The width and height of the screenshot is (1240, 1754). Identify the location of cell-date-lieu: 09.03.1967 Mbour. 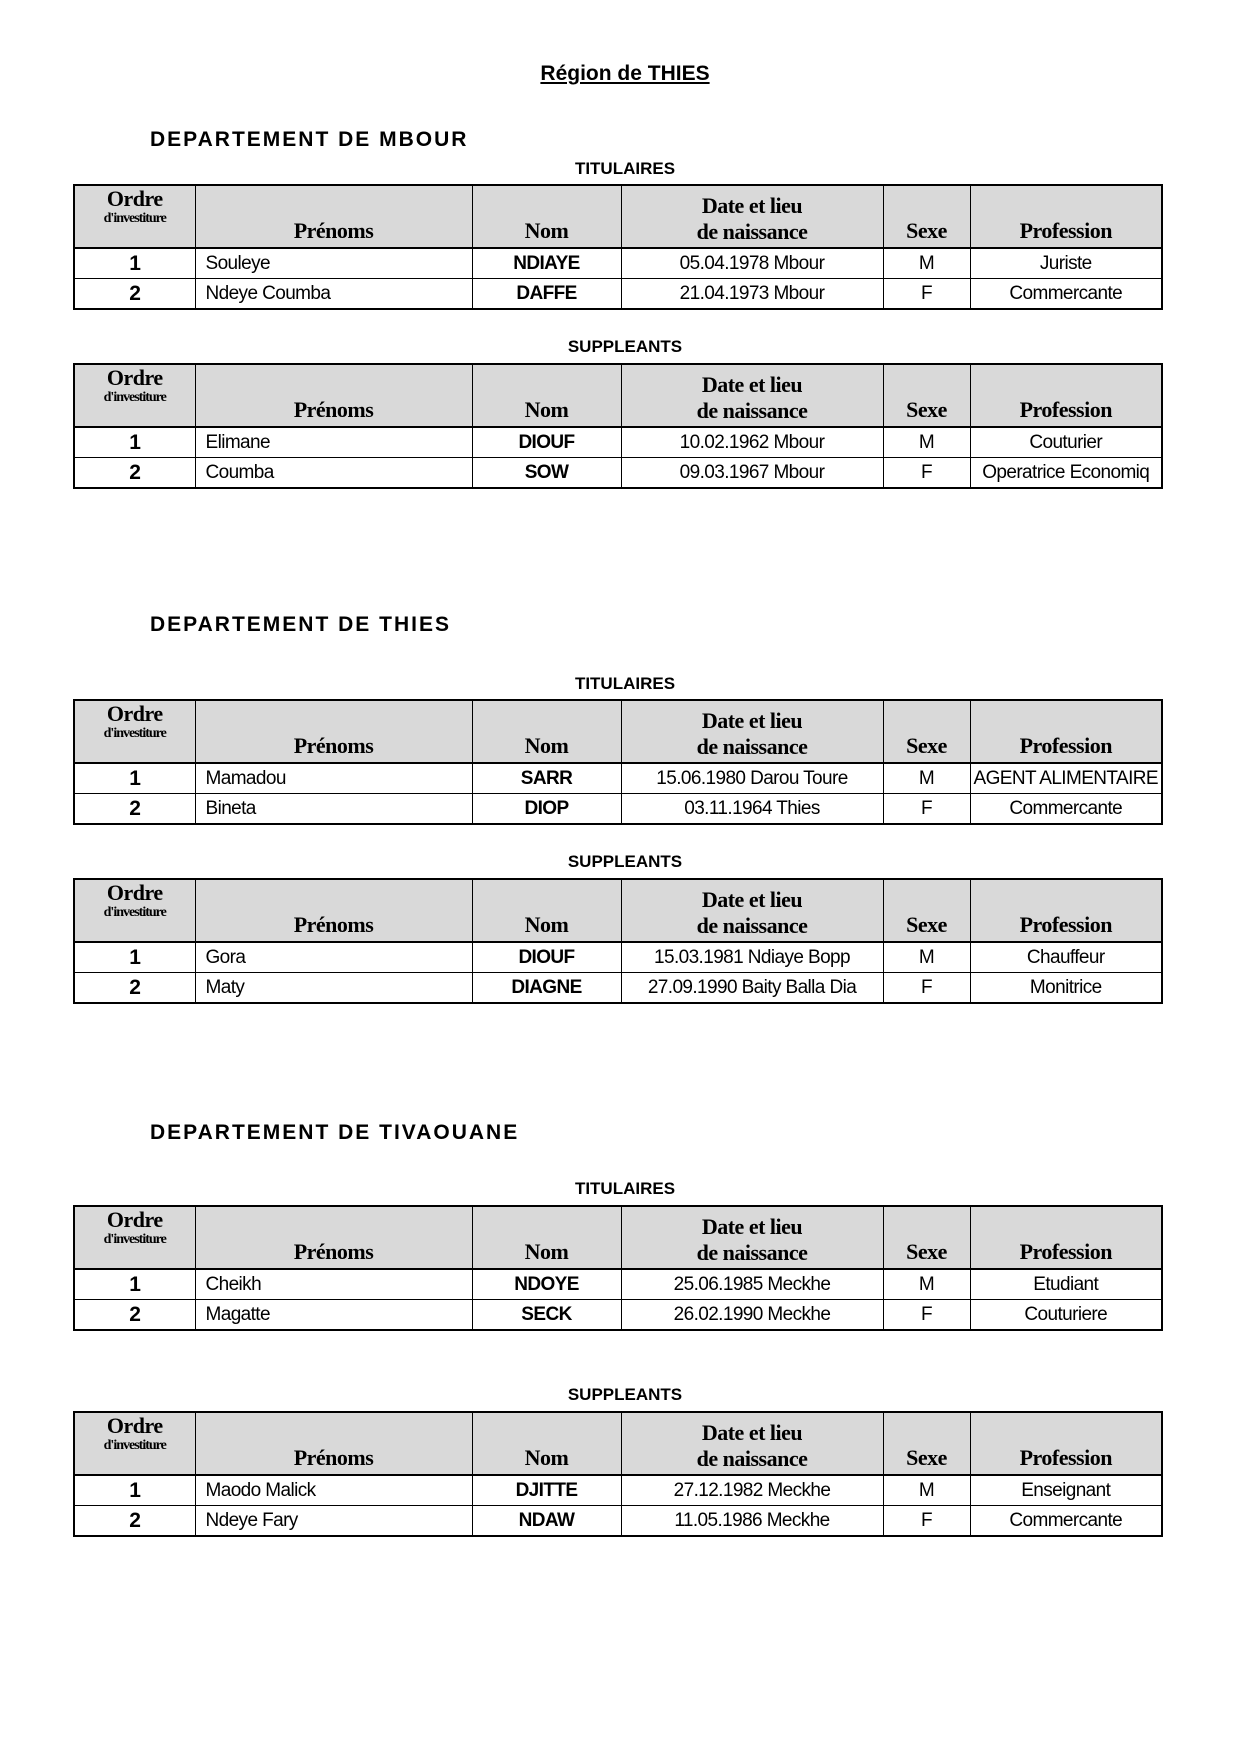
(752, 473).